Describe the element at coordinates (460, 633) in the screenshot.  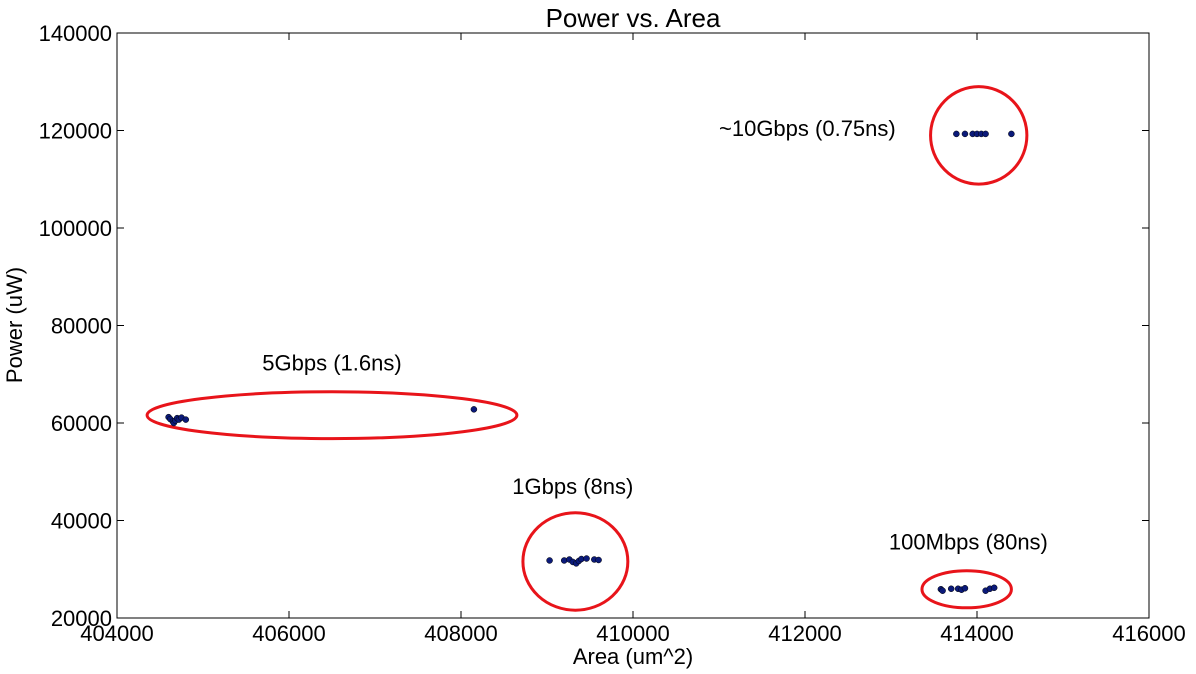
I see `x-tick-label: 408000` at that location.